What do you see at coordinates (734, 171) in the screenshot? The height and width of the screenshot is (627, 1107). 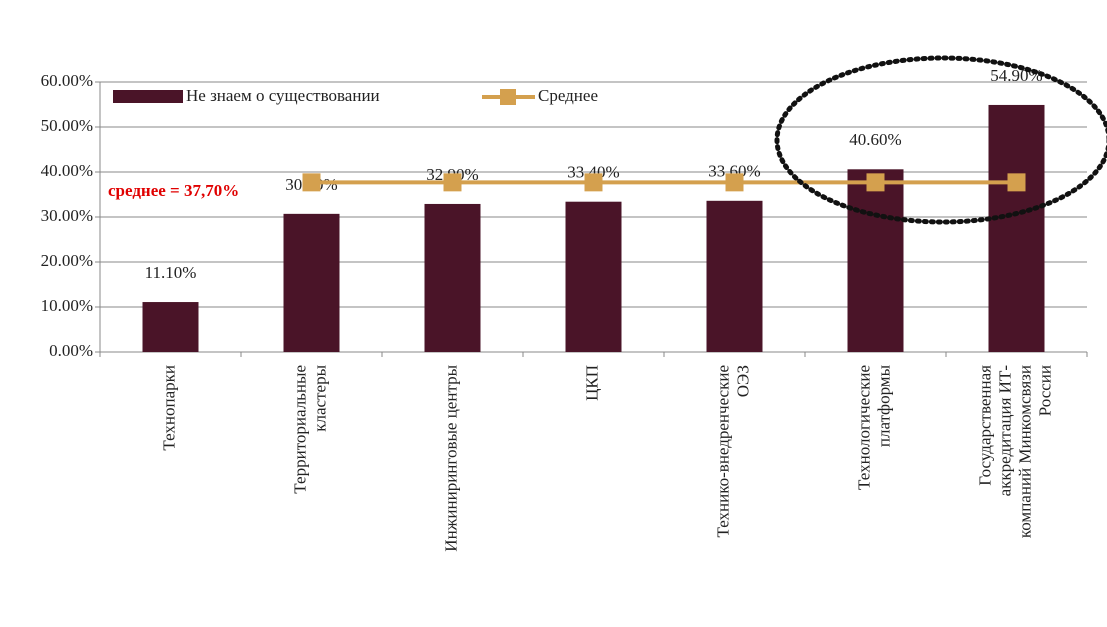 I see `data-label: 33.60%` at bounding box center [734, 171].